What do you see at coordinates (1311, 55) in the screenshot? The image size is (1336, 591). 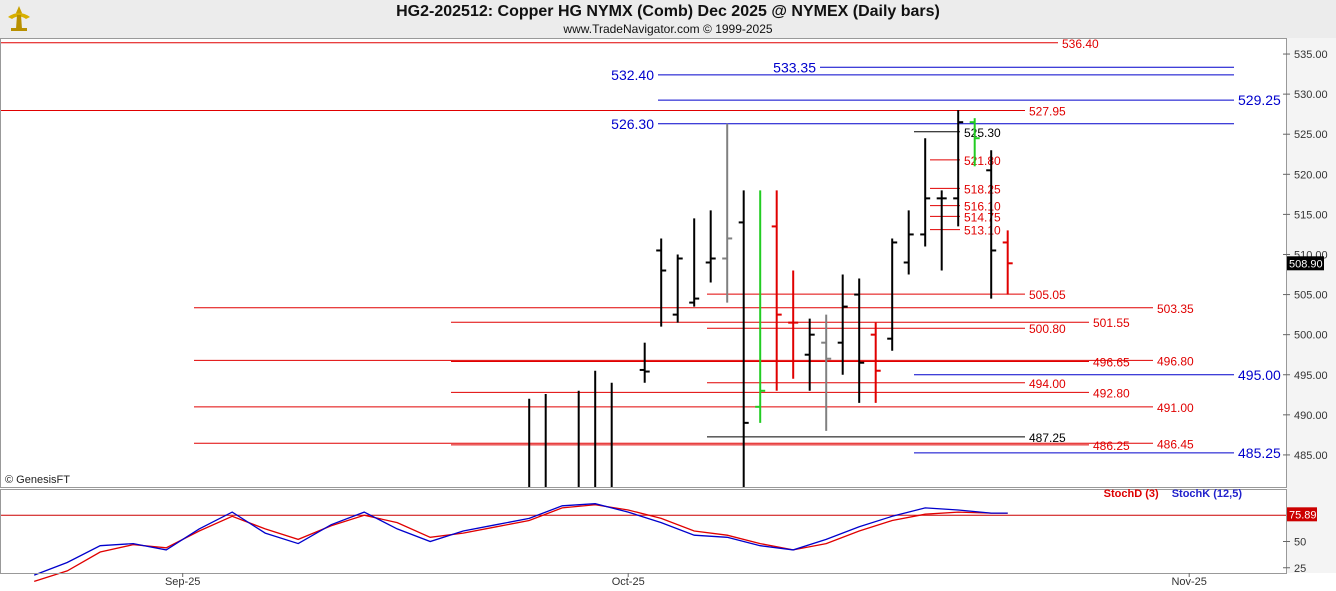 I see `price-tick-label: 535.00` at bounding box center [1311, 55].